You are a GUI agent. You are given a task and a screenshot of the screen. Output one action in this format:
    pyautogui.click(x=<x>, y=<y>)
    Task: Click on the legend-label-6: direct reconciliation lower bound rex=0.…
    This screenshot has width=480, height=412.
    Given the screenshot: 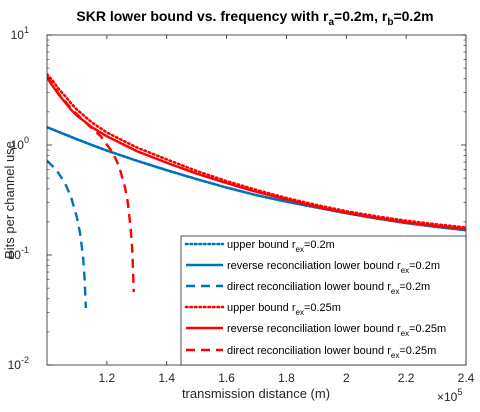 What is the action you would take?
    pyautogui.click(x=331, y=352)
    